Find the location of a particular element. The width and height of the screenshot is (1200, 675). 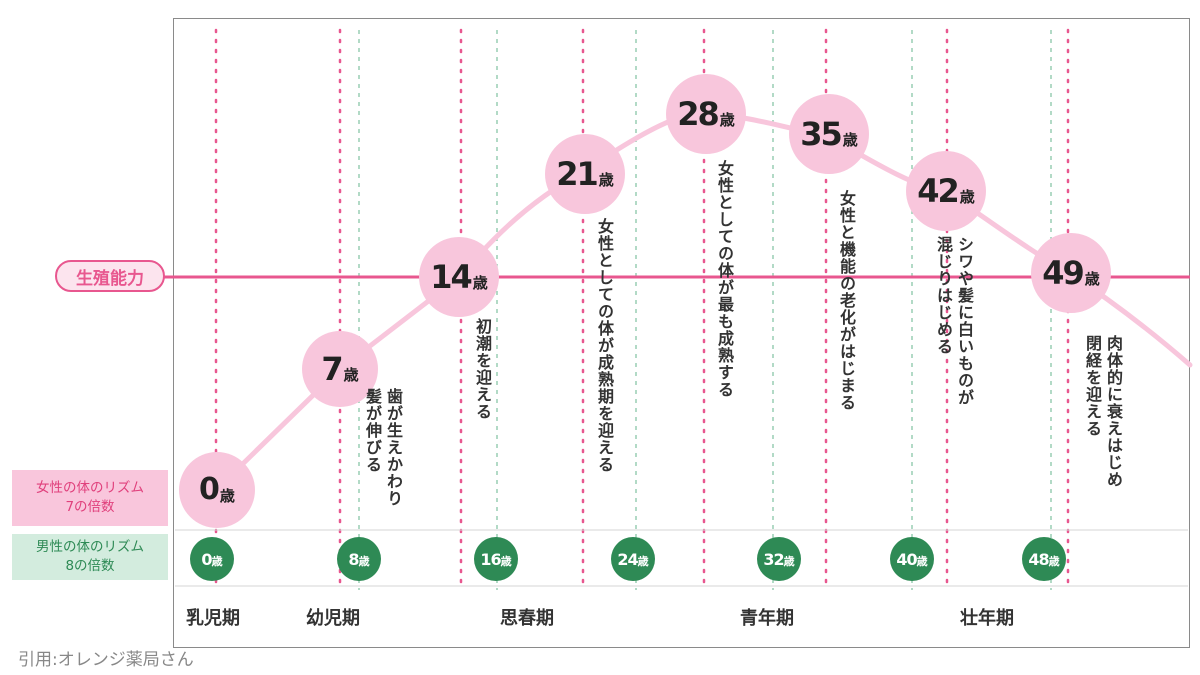

annotation-line: 女性としての体が成熟期を迎える is located at coordinates (604, 345).